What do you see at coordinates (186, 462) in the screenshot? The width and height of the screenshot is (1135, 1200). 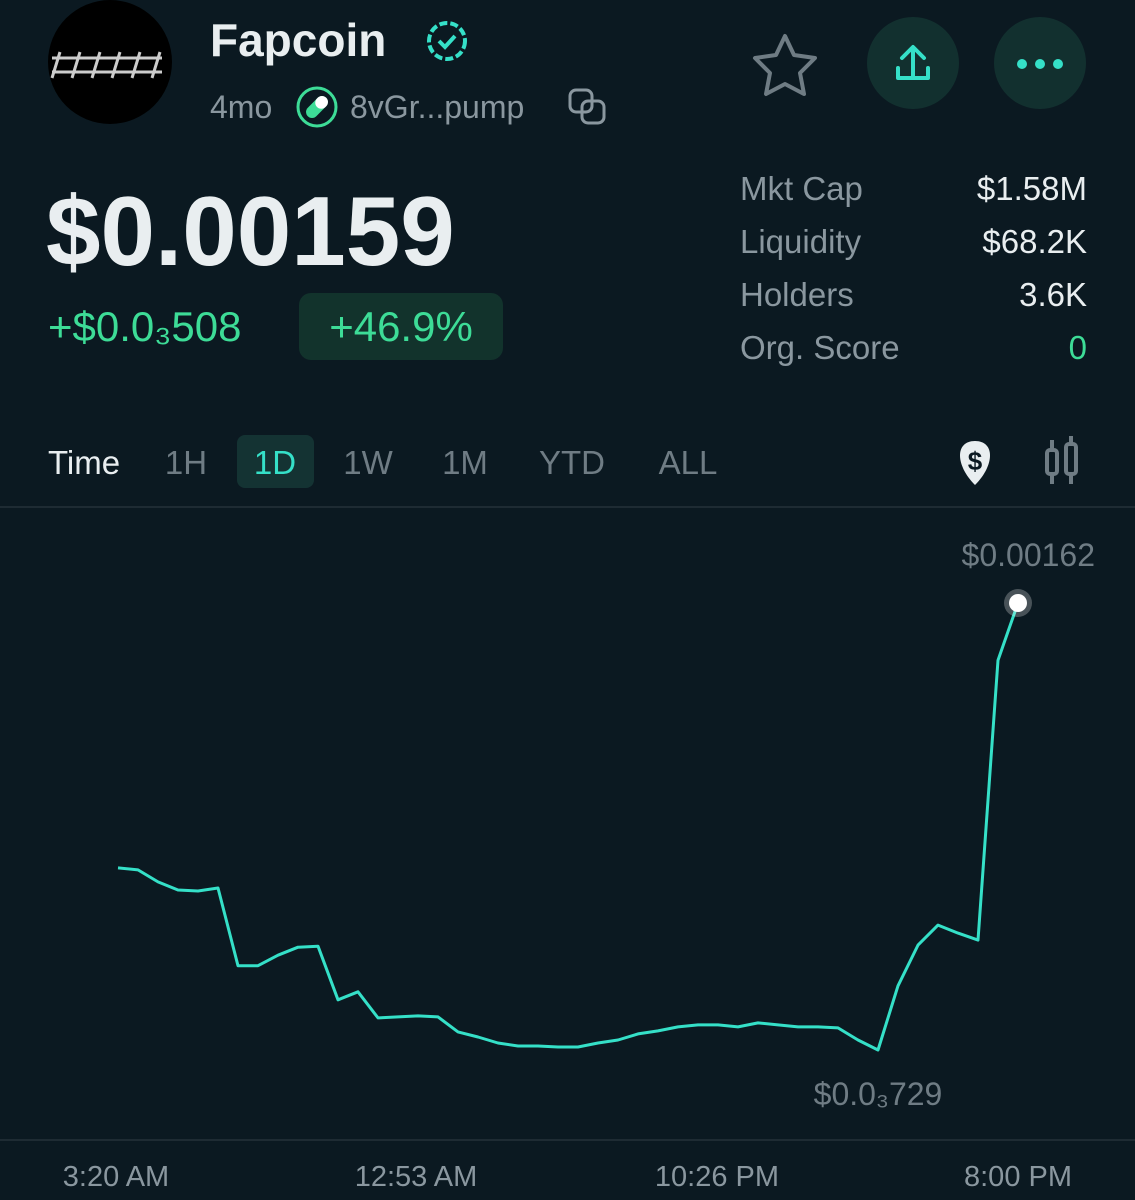 I see `timeframe-option: 1H` at bounding box center [186, 462].